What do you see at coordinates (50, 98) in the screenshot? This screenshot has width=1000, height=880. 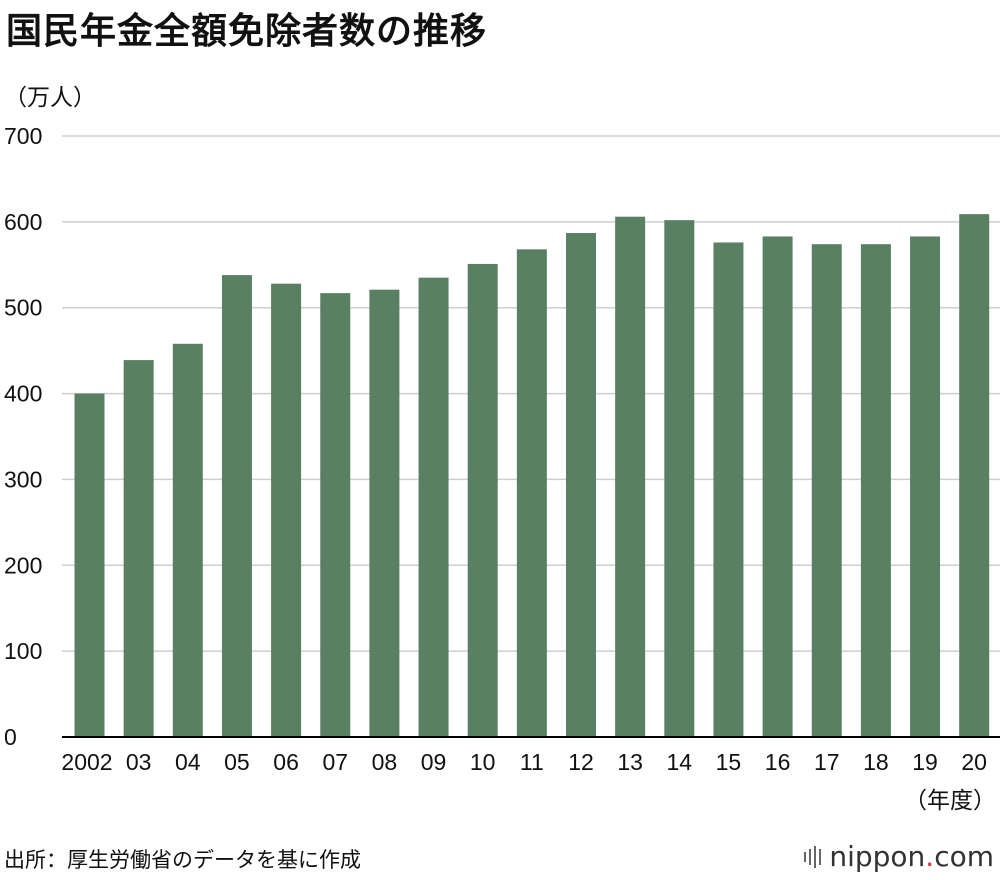 I see `y-axis-unit-label: （万人）` at bounding box center [50, 98].